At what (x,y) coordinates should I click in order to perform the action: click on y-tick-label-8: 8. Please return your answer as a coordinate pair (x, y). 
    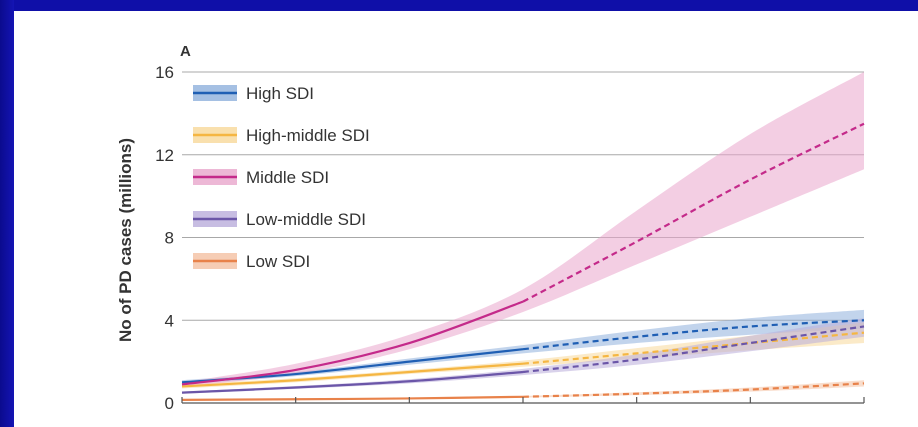
    Looking at the image, I should click on (169, 238).